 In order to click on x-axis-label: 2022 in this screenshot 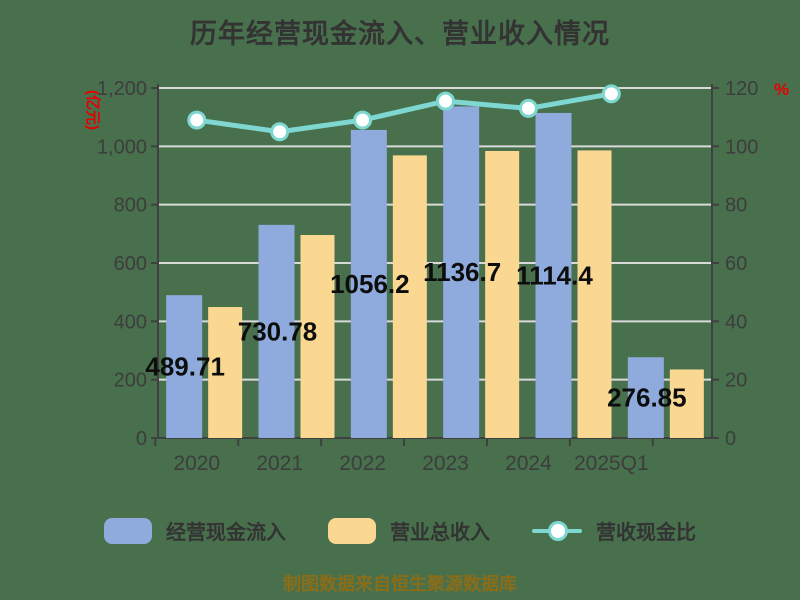, I will do `click(362, 463)`.